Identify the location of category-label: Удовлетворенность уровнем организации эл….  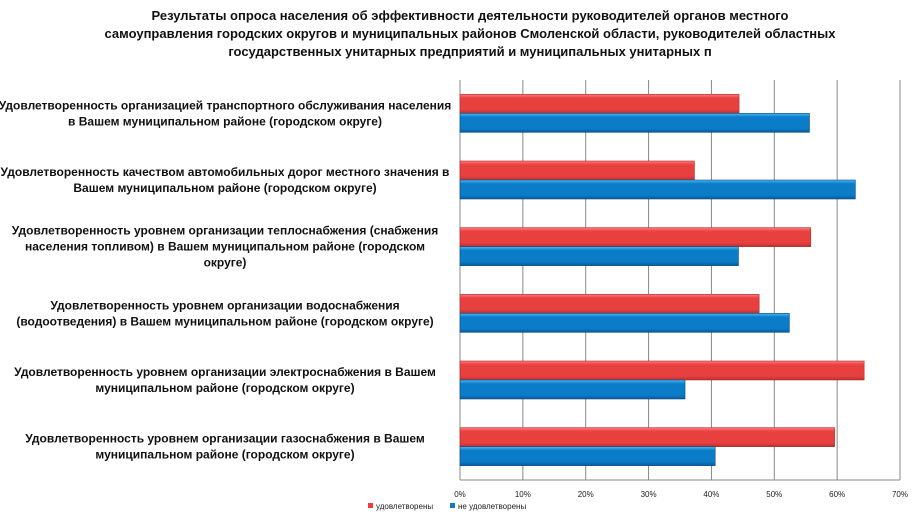
(225, 372).